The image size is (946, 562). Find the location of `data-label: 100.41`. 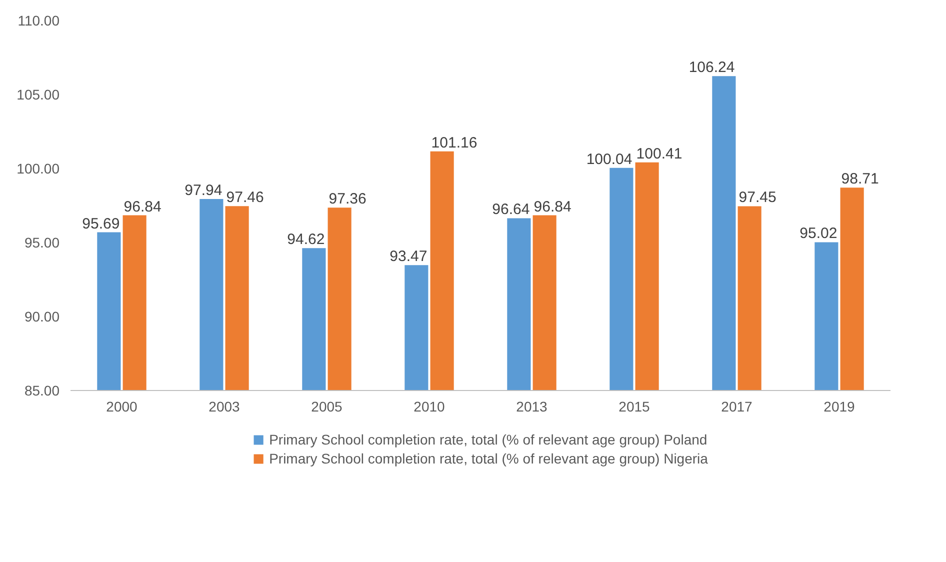

data-label: 100.41 is located at coordinates (659, 153).